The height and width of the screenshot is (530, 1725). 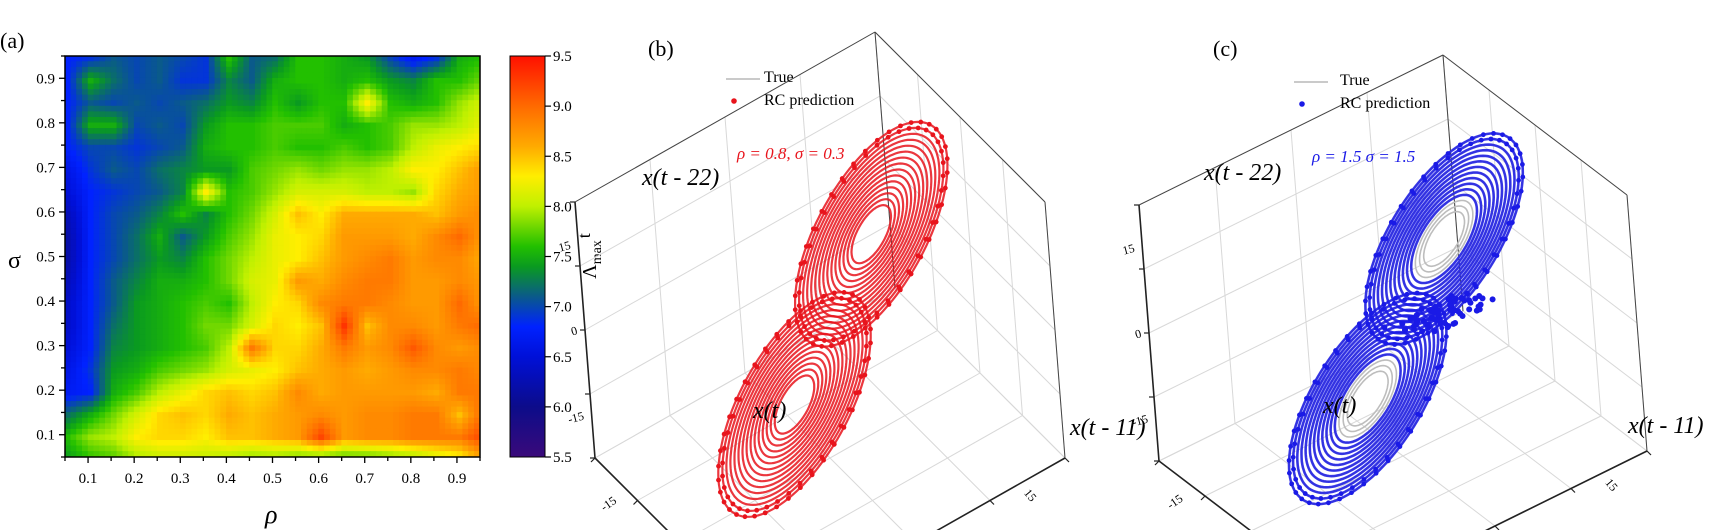 What do you see at coordinates (45, 347) in the screenshot?
I see `y-tick-label: 0.3` at bounding box center [45, 347].